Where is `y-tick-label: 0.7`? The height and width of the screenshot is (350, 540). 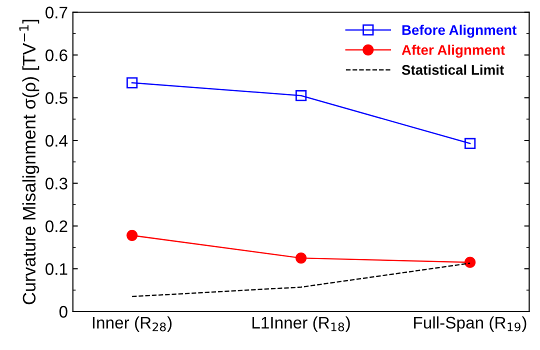
y-tick-label: 0.7 is located at coordinates (57, 12).